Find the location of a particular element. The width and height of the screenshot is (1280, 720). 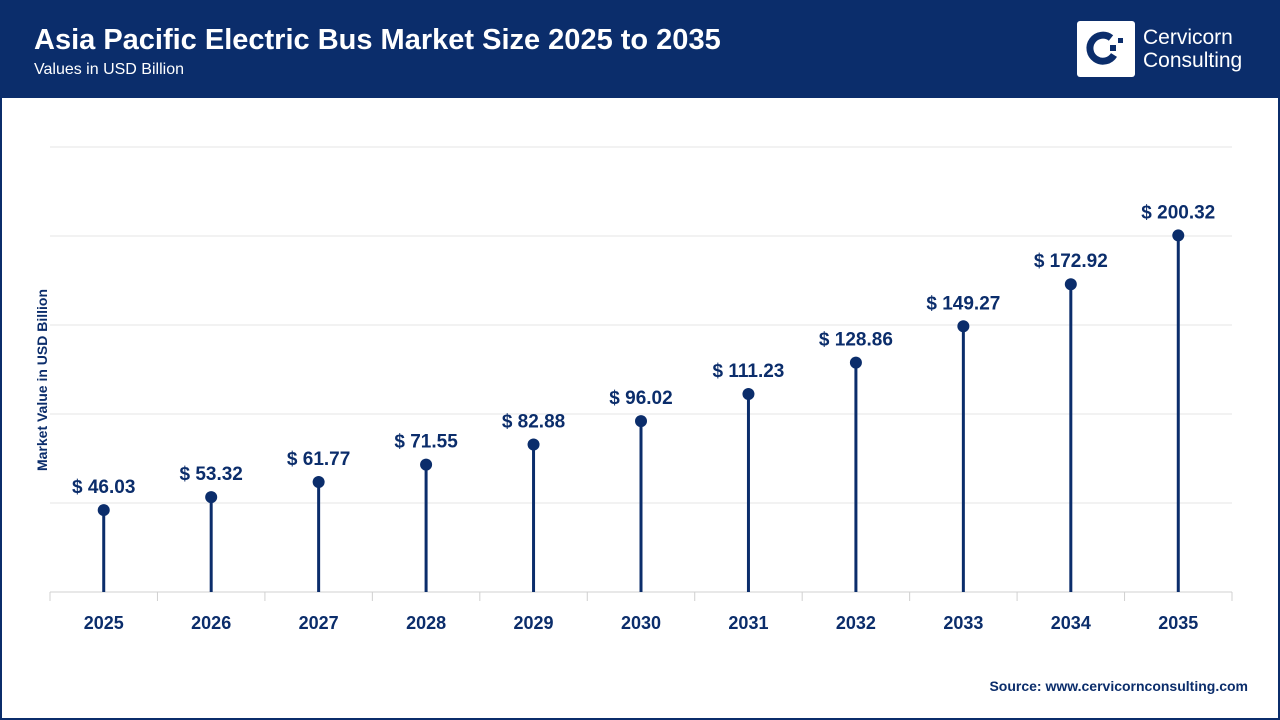

x-tick-label: 2030 is located at coordinates (641, 623).